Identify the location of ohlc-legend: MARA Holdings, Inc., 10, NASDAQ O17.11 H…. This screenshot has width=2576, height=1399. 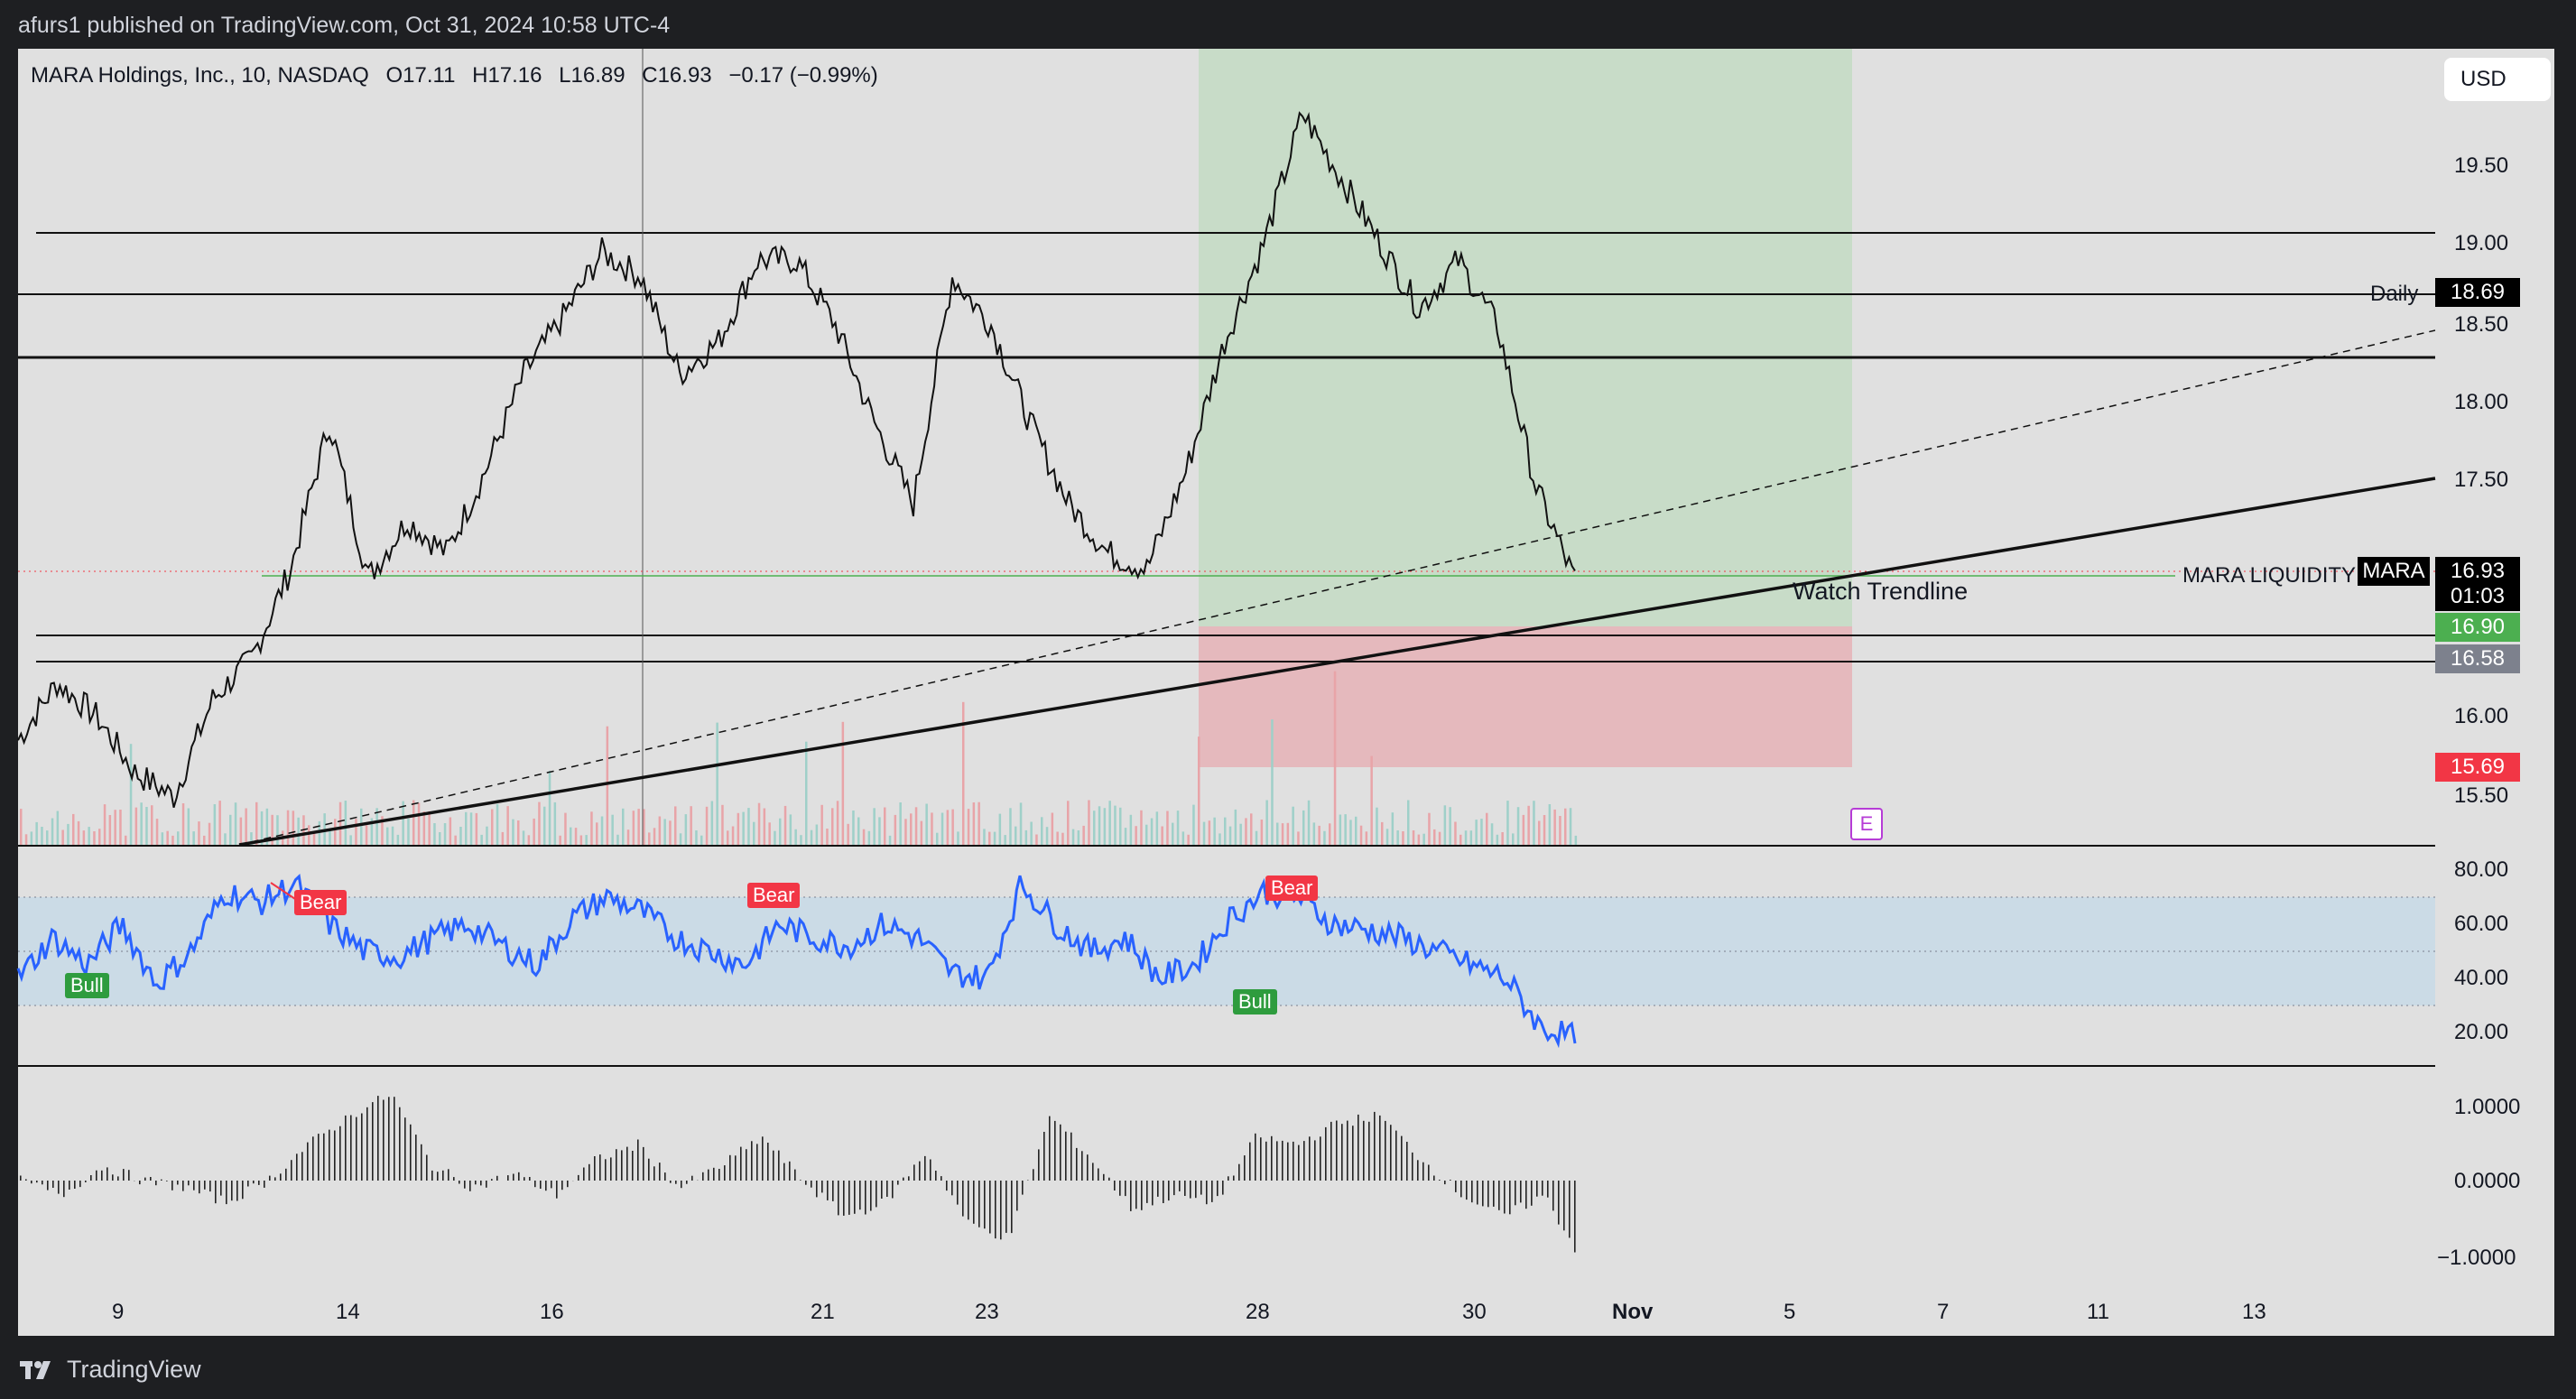
(460, 76).